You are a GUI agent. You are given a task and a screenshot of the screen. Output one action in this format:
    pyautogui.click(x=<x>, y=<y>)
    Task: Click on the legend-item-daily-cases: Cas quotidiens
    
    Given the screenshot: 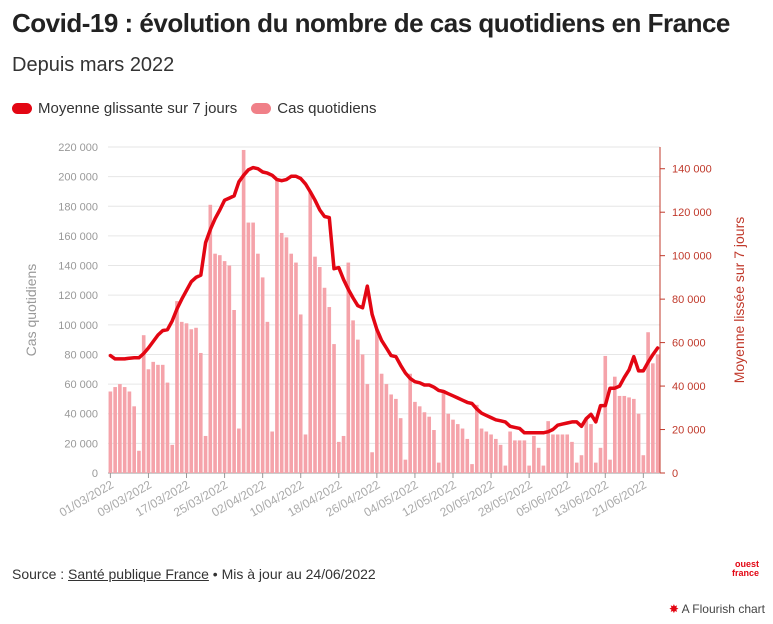 What is the action you would take?
    pyautogui.click(x=314, y=108)
    